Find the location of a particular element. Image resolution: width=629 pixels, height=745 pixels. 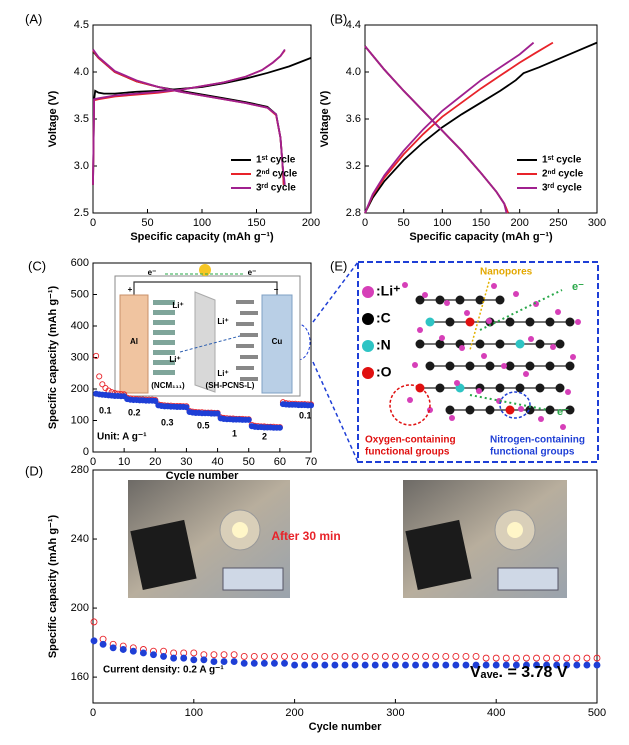

y-tick-label: 100 is located at coordinates (80, 420).